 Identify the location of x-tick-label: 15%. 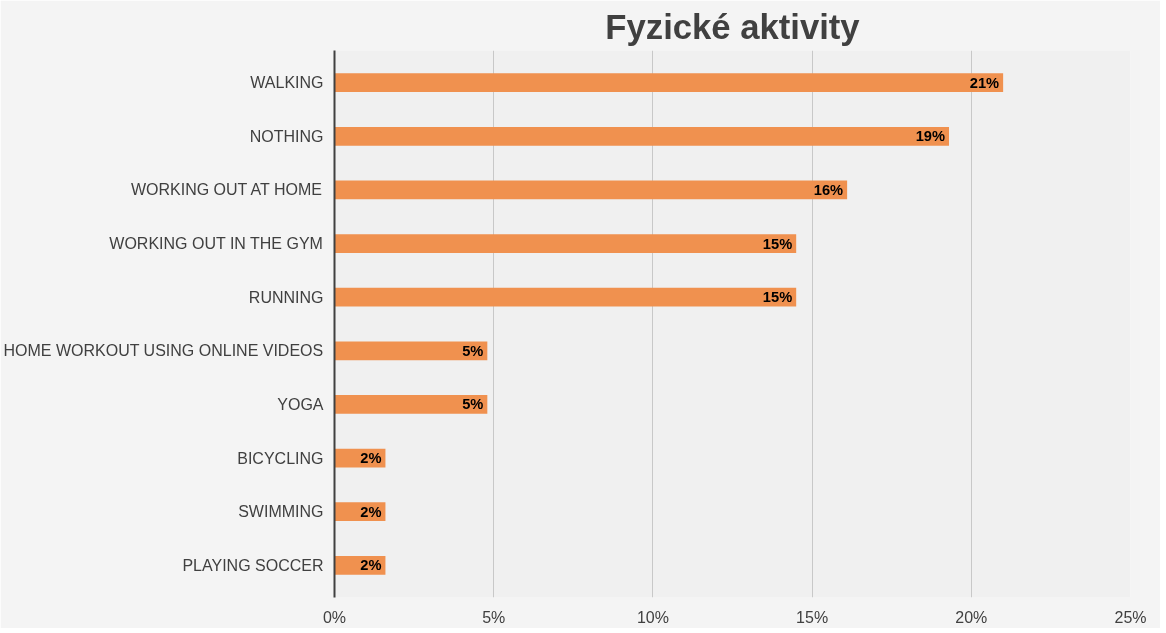
(812, 617).